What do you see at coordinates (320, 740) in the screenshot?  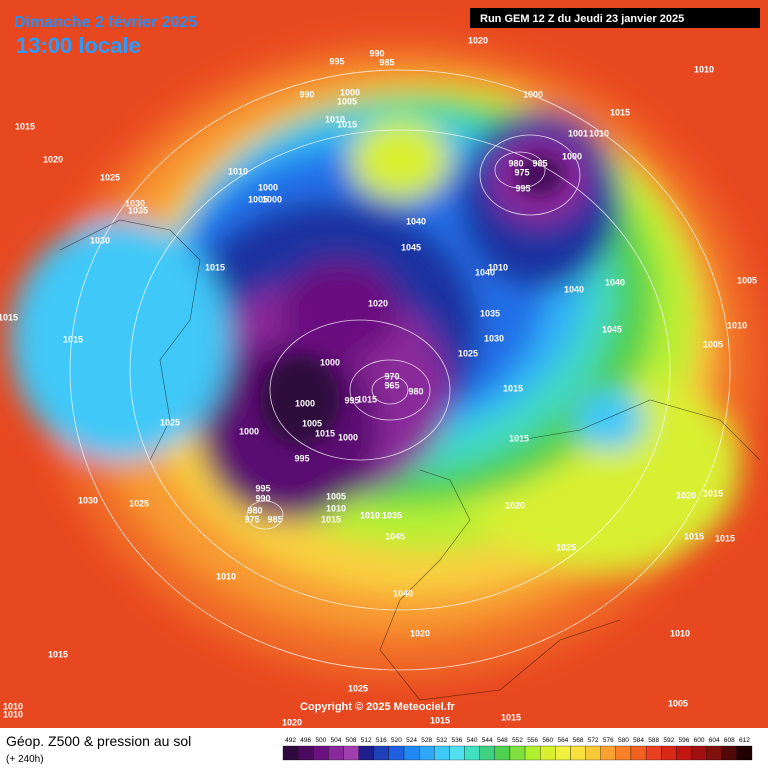 I see `legend-tick: 500` at bounding box center [320, 740].